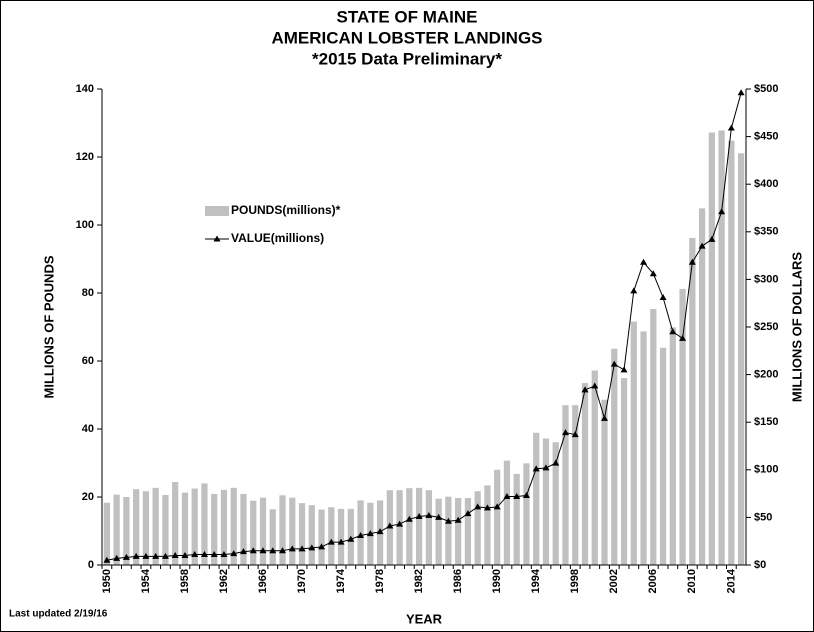 The width and height of the screenshot is (814, 632). I want to click on y-tick-label: 80, so click(88, 293).